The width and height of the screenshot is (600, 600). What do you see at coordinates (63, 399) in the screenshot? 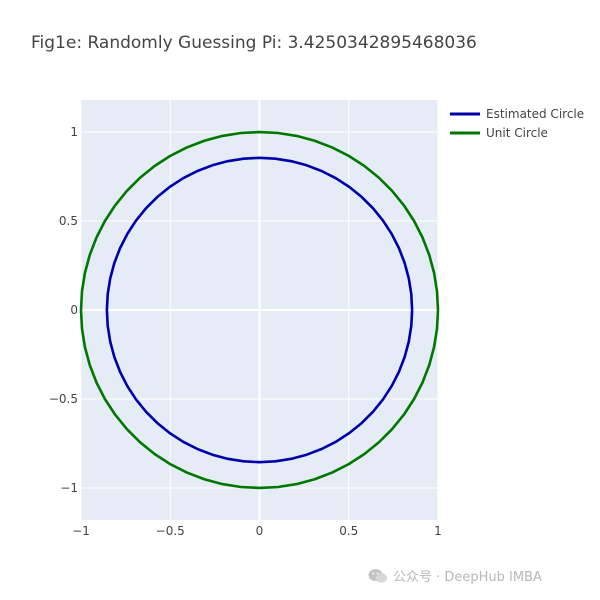
I see `y-tick-label: −0.5` at bounding box center [63, 399].